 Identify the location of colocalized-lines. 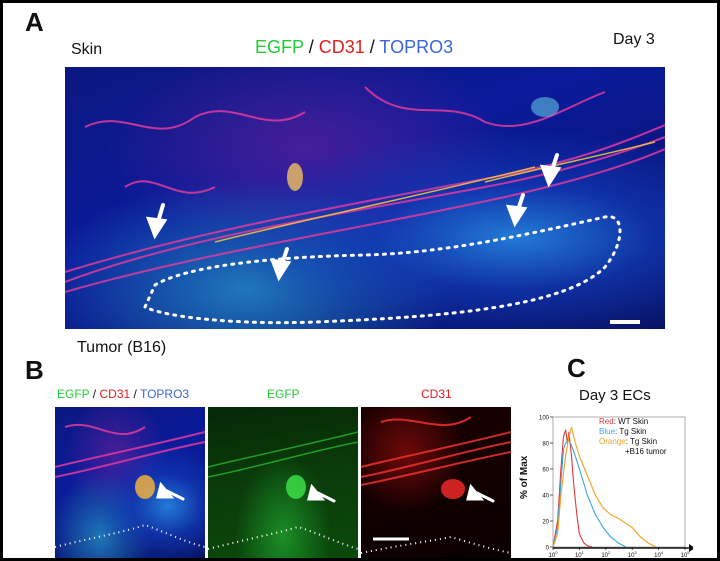
(435, 192).